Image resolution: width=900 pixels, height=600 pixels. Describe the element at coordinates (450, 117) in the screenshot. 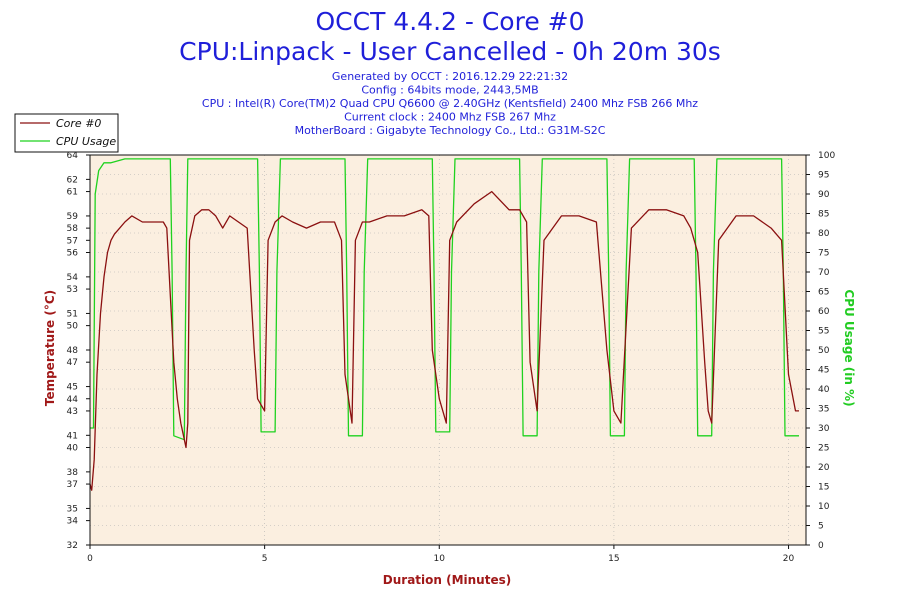

I see `info-line: Current clock : 2400 Mhz FSB 267 Mhz` at that location.